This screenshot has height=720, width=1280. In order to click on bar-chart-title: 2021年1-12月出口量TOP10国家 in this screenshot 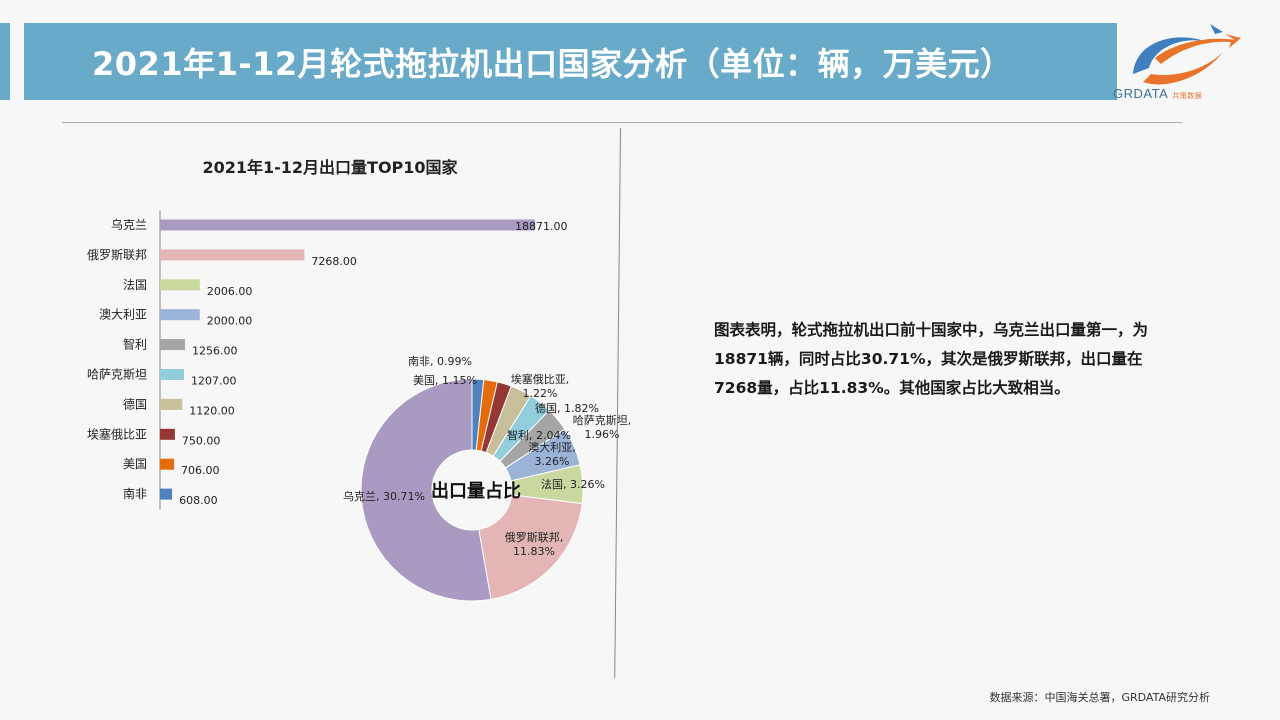, I will do `click(330, 167)`.